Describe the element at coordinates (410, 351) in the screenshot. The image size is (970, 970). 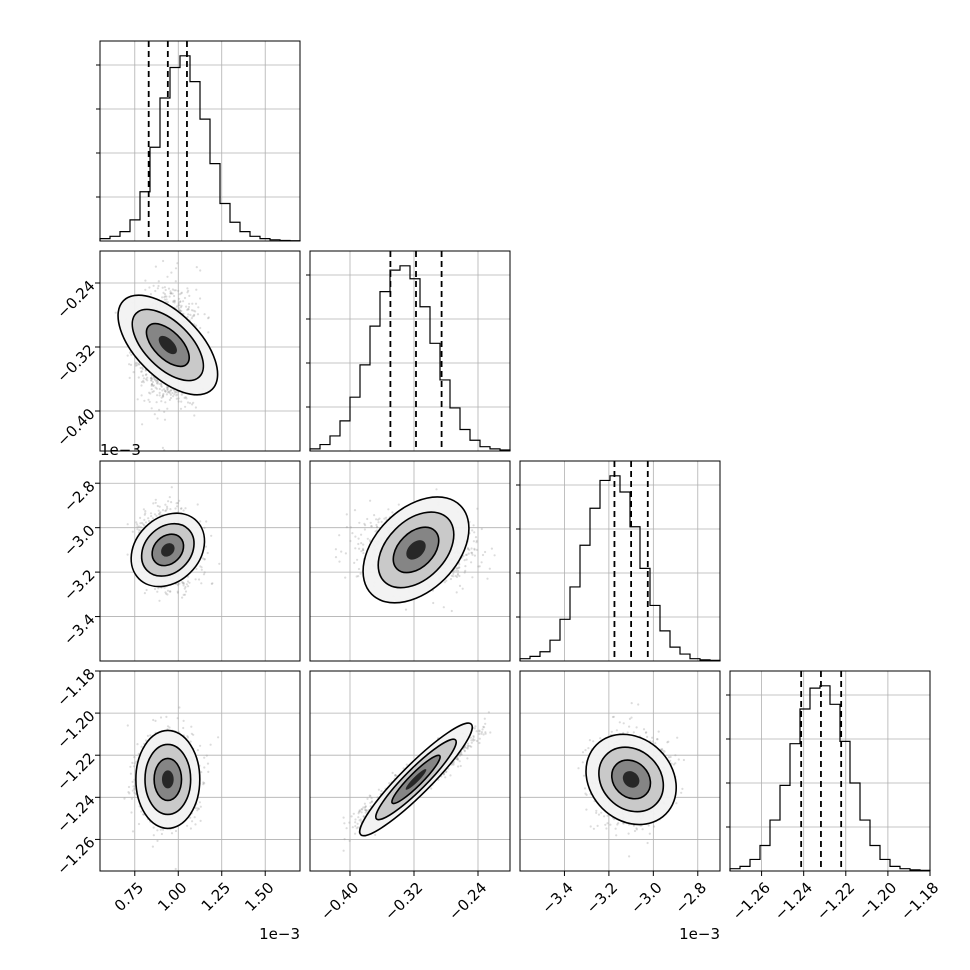
I see `histogram-frame` at that location.